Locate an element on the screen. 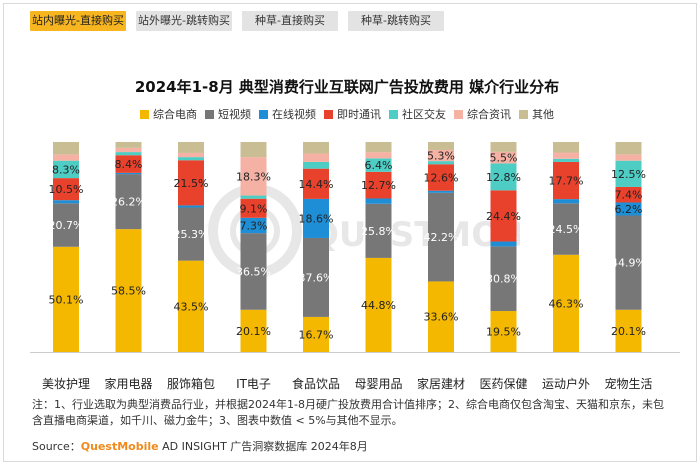 Image resolution: width=700 pixels, height=465 pixels. data-label: 19.5% is located at coordinates (503, 332).